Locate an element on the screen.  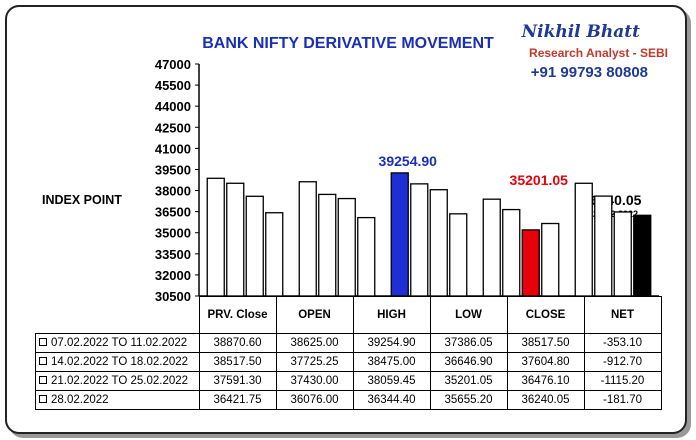
brand-subtitle: Research Analyst - SEBI is located at coordinates (598, 53).